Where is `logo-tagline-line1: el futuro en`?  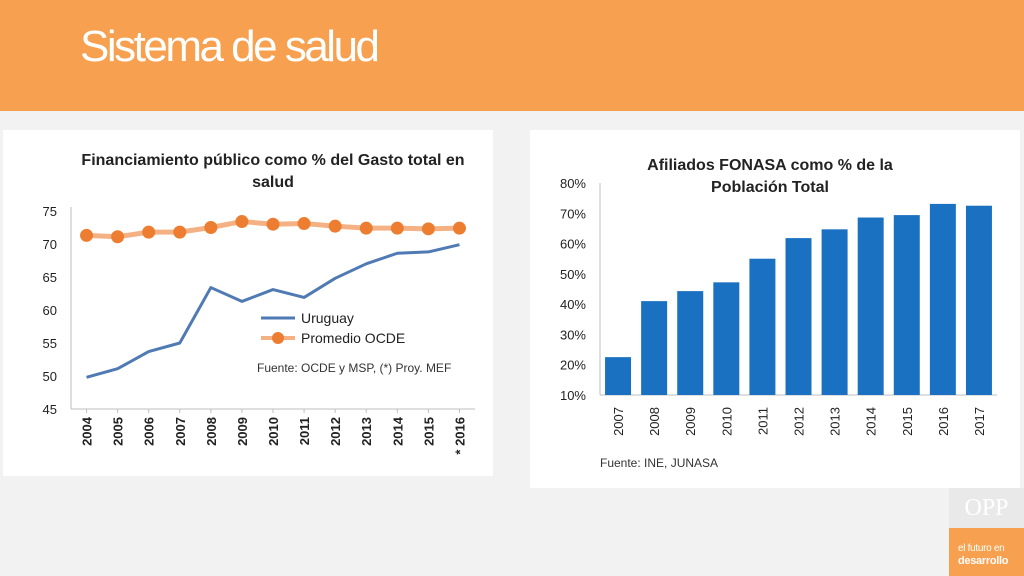
logo-tagline-line1: el futuro en is located at coordinates (981, 548).